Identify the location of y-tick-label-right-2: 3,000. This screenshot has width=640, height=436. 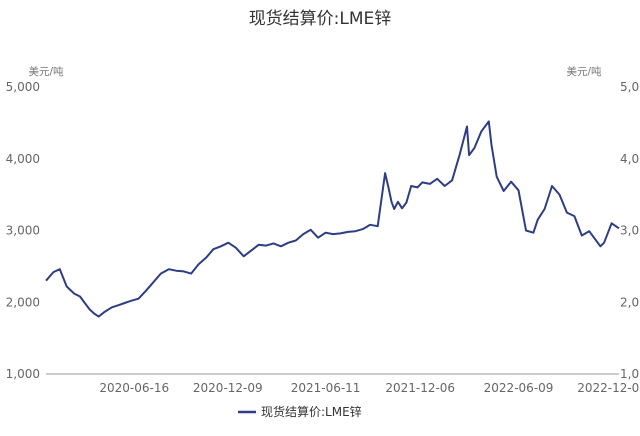
(630, 231).